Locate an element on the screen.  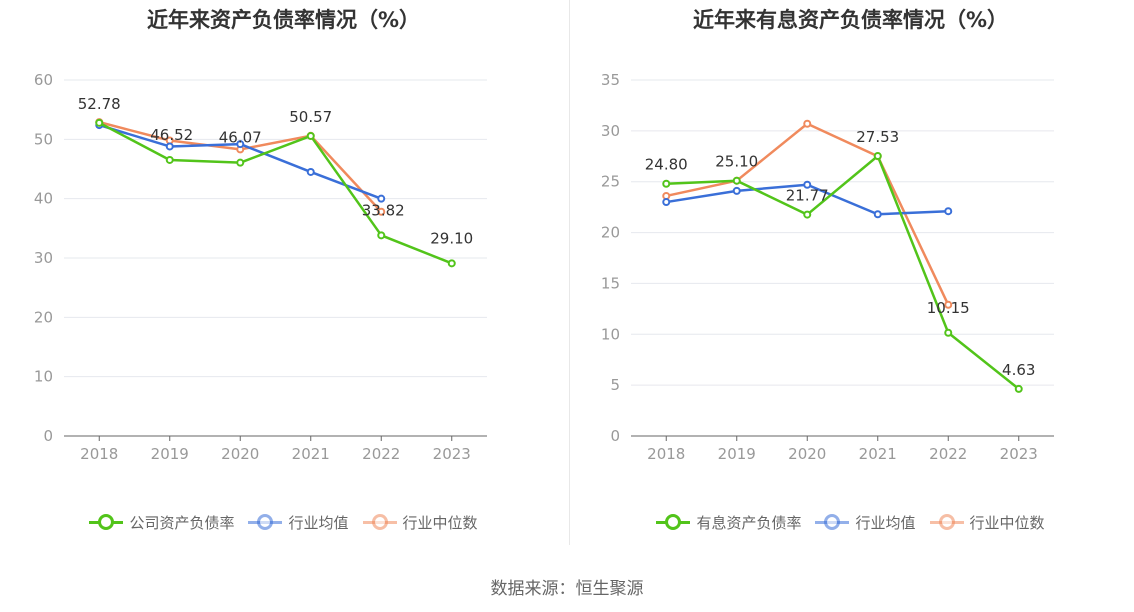
data-label: 46.07 is located at coordinates (240, 138).